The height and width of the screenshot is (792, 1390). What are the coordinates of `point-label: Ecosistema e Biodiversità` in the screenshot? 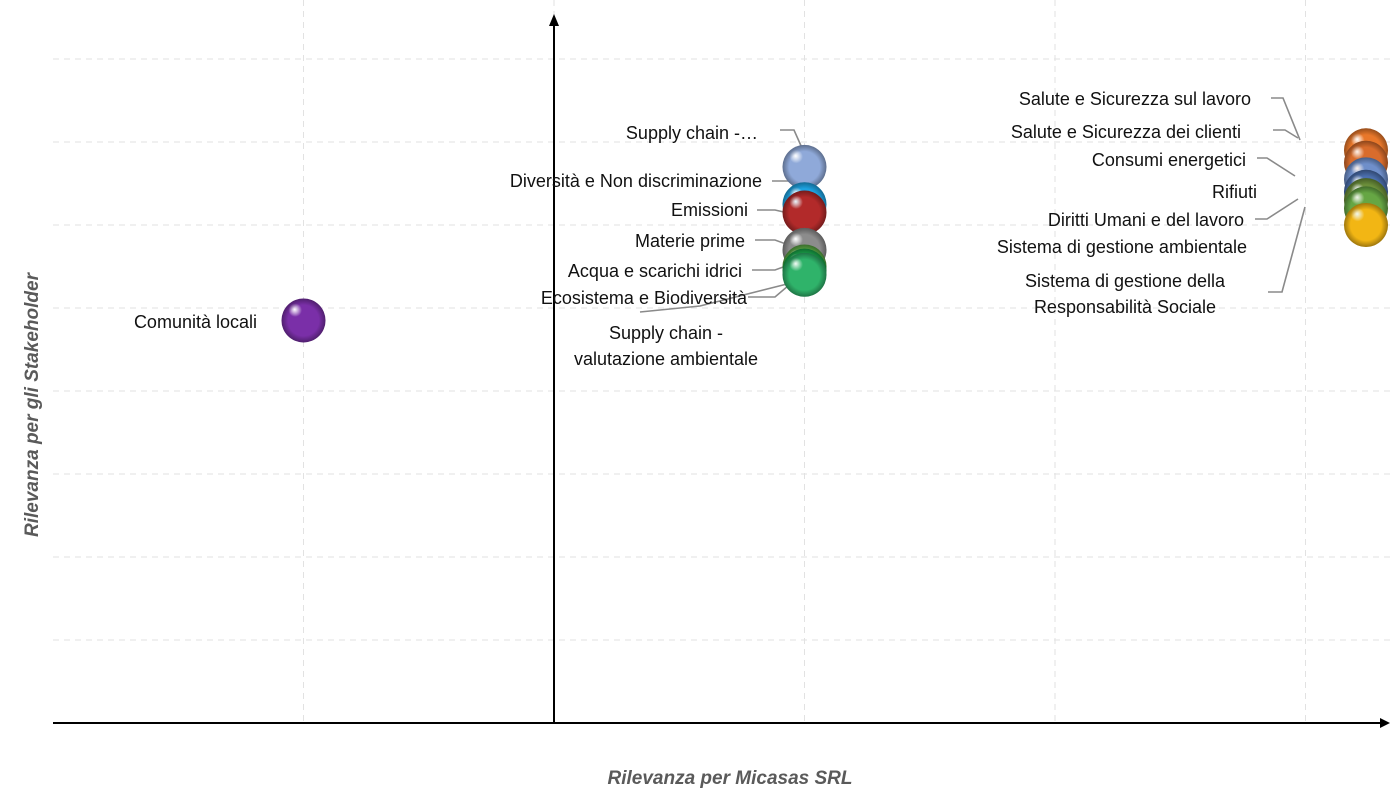 It's located at (644, 298).